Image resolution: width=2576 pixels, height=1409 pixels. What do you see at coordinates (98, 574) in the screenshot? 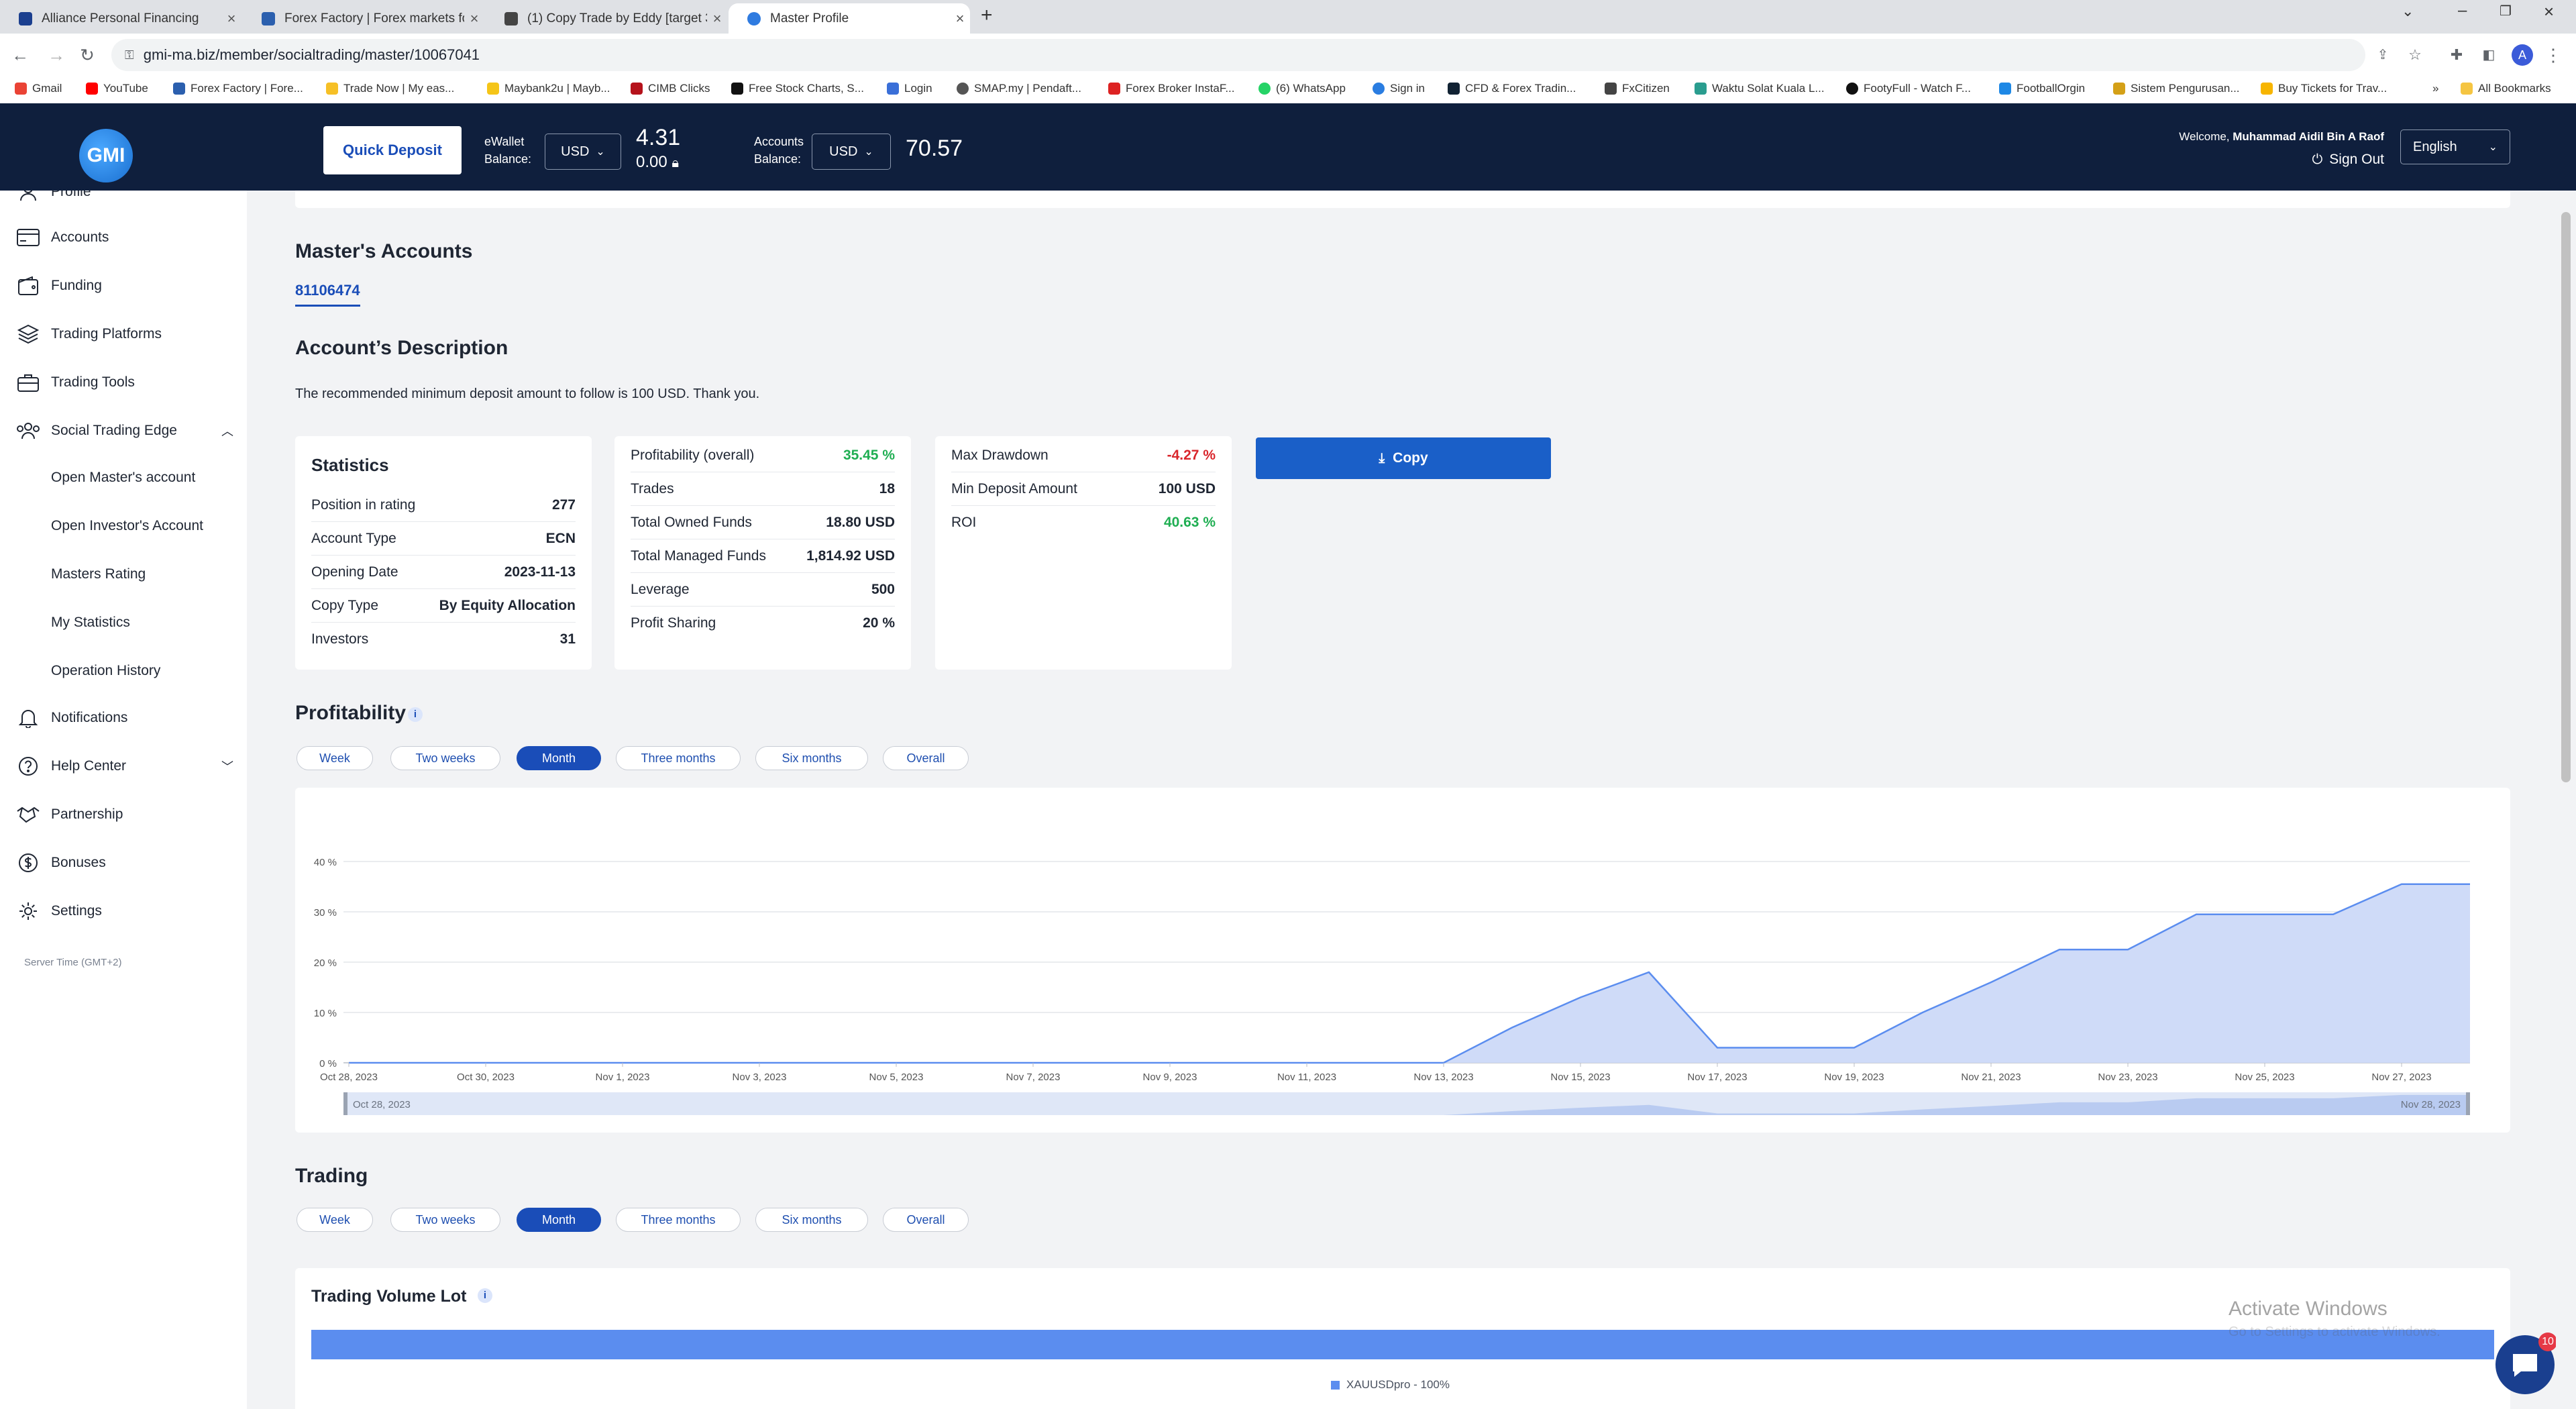
I see `sidebar-subitem: Masters Rating` at bounding box center [98, 574].